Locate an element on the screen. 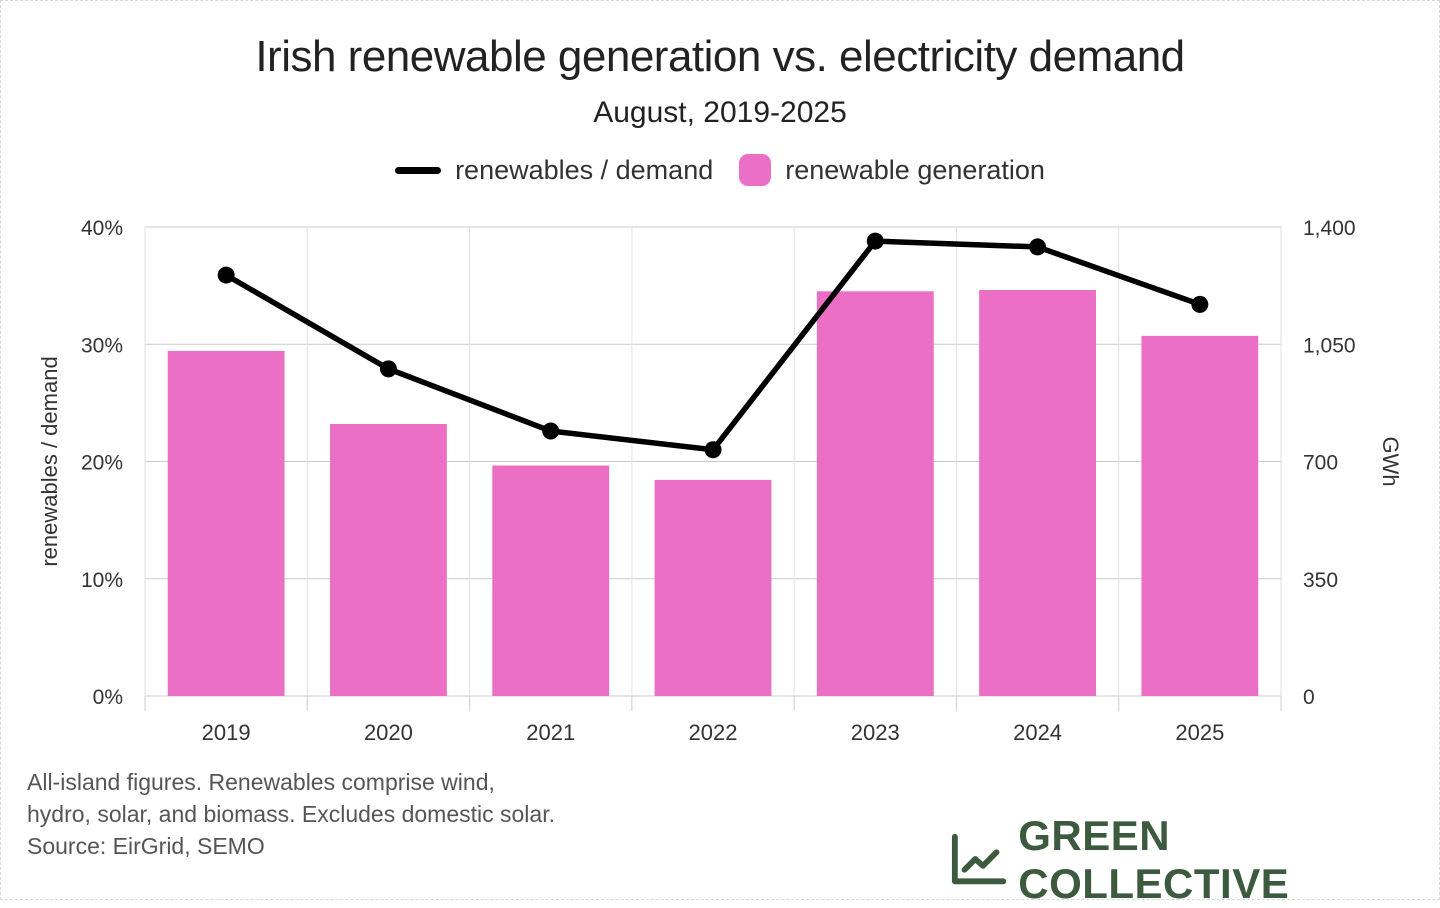  line-point-2025 is located at coordinates (1200, 304).